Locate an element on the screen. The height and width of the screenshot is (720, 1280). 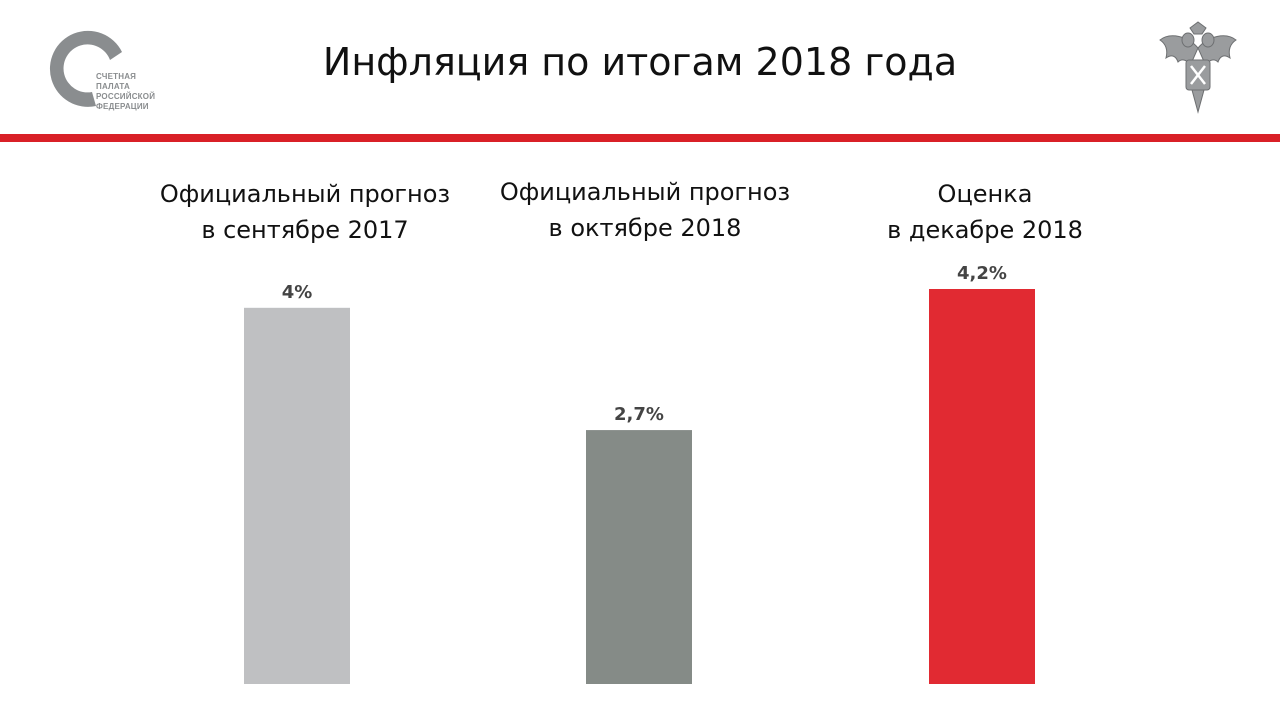
header-divider is located at coordinates (640, 138).